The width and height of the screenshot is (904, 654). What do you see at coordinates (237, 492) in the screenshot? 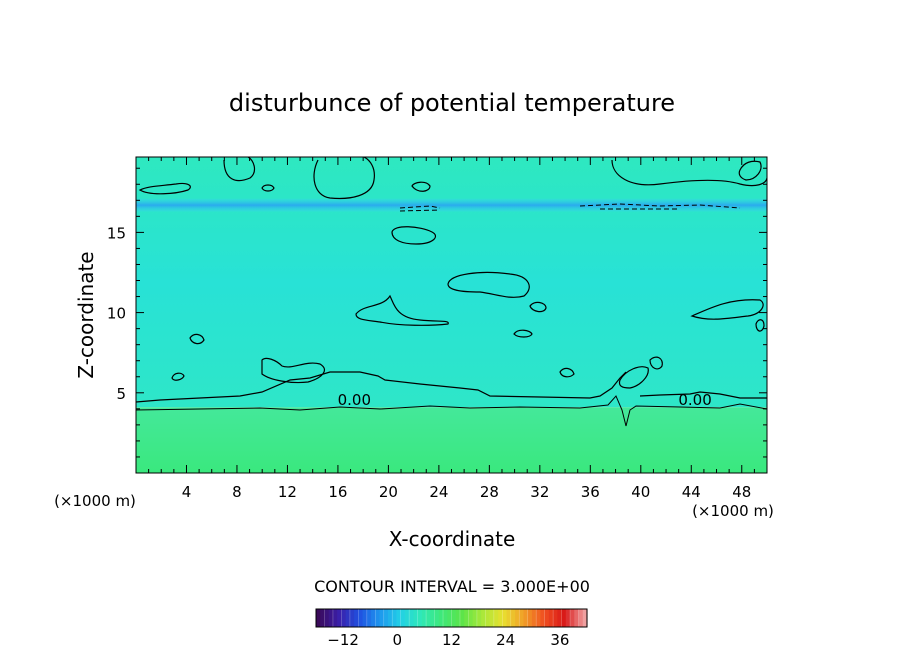
I see `x-tick-label-8: 8` at bounding box center [237, 492].